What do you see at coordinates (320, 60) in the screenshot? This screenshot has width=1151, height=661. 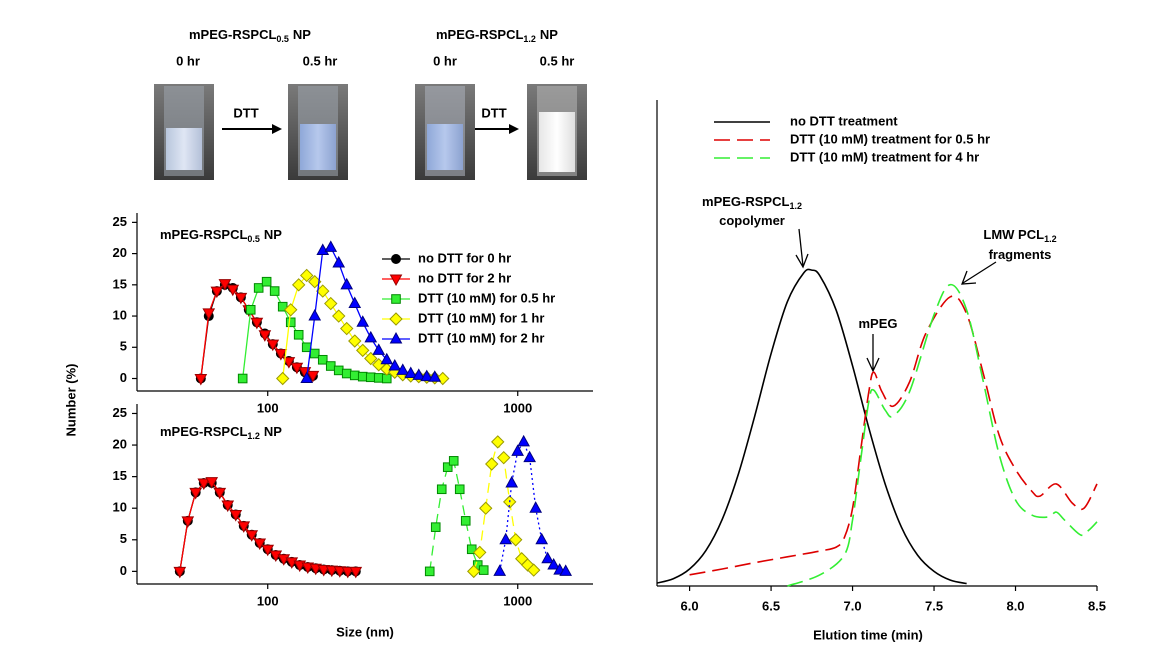 I see `time-label: 0.5 hr` at bounding box center [320, 60].